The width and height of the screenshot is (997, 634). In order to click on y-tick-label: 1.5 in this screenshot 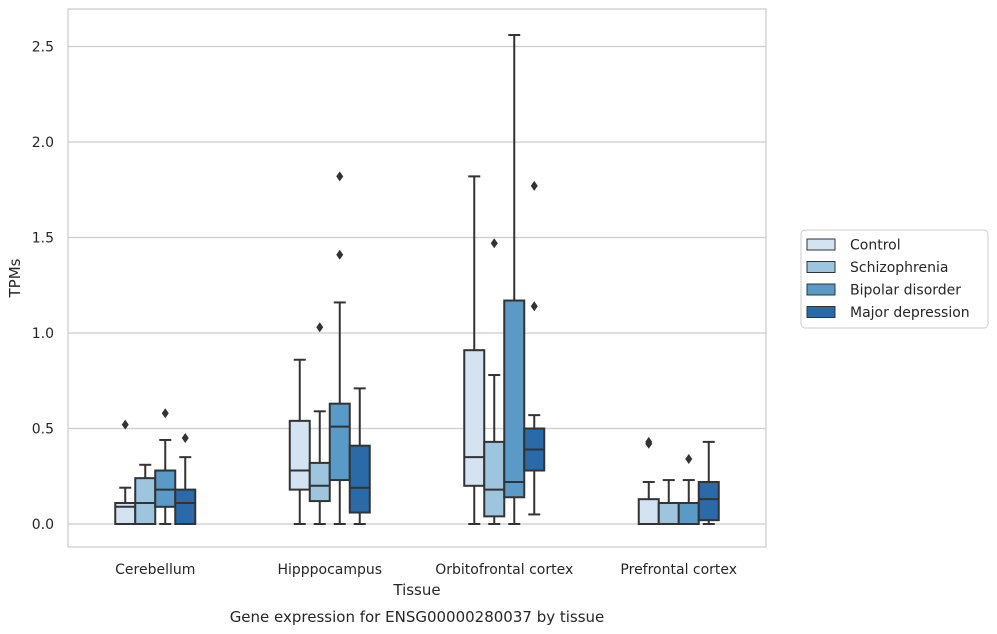, I will do `click(43, 239)`.